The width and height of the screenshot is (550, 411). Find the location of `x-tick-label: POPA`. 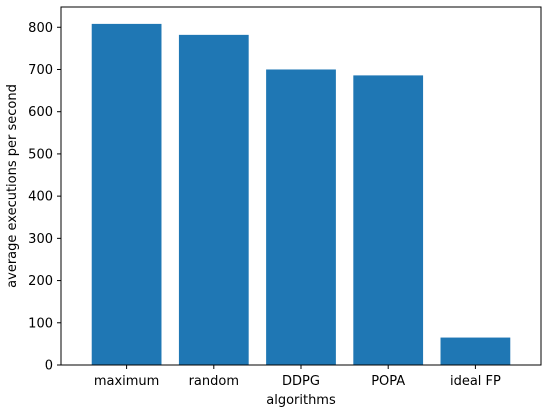

x-tick-label: POPA is located at coordinates (388, 381).